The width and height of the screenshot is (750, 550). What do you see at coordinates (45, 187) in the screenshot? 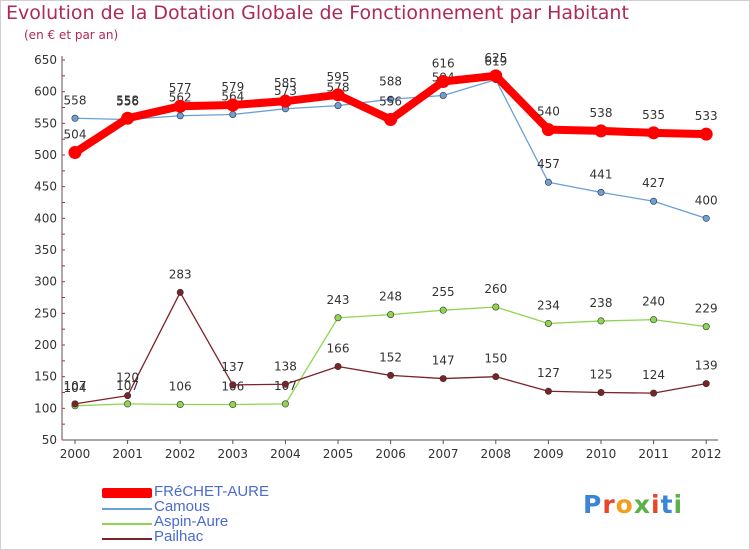
I see `y-tick-label: 450` at bounding box center [45, 187].